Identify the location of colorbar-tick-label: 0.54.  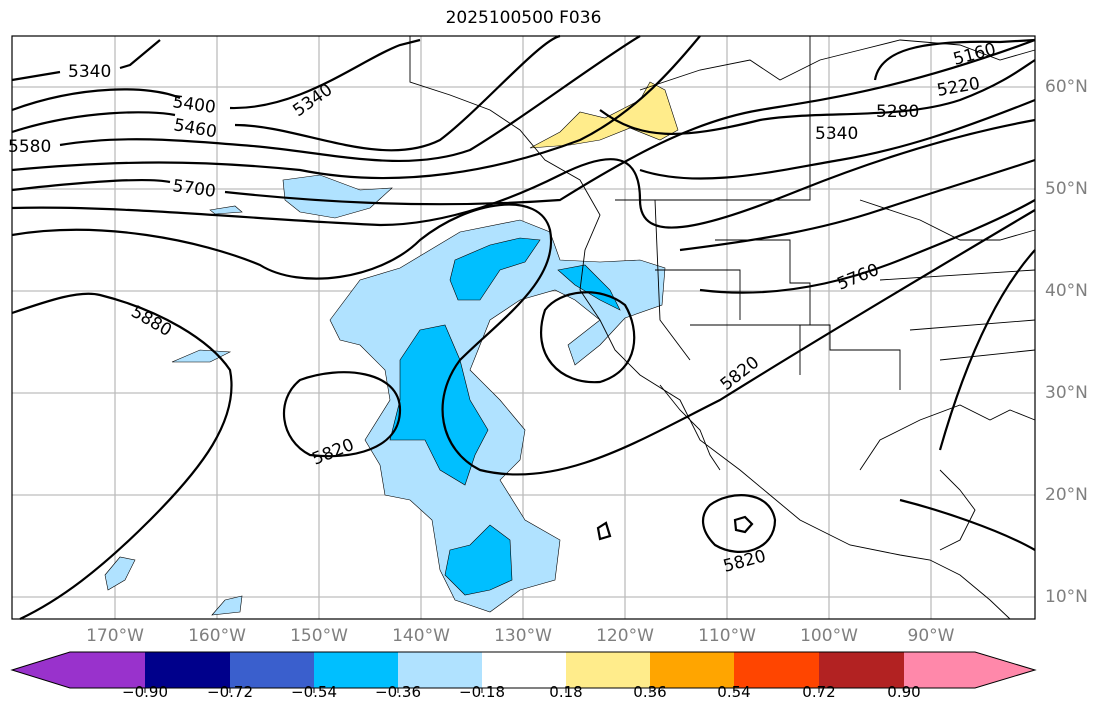
(734, 692).